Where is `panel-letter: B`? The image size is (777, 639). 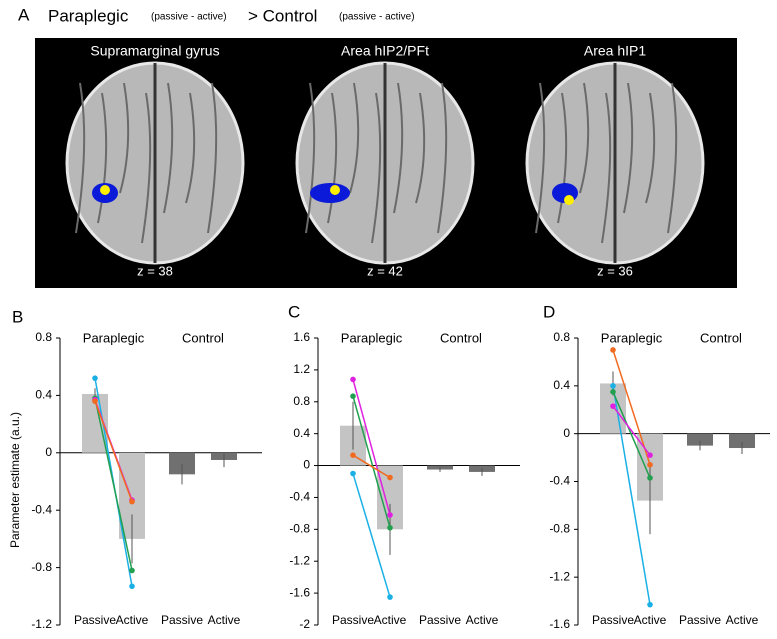
panel-letter: B is located at coordinates (17, 316).